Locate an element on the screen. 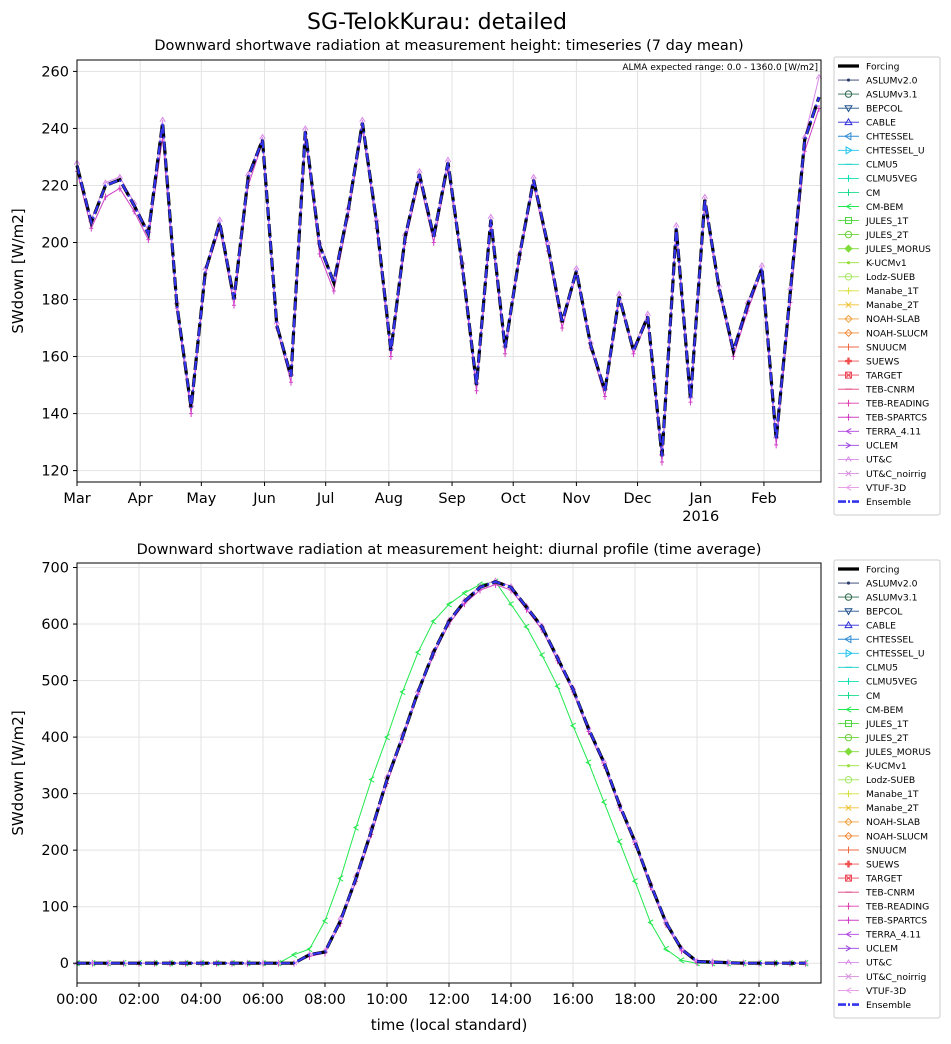 The height and width of the screenshot is (1044, 951). legend-label-noah-slab: NOAH-SLAB is located at coordinates (893, 319).